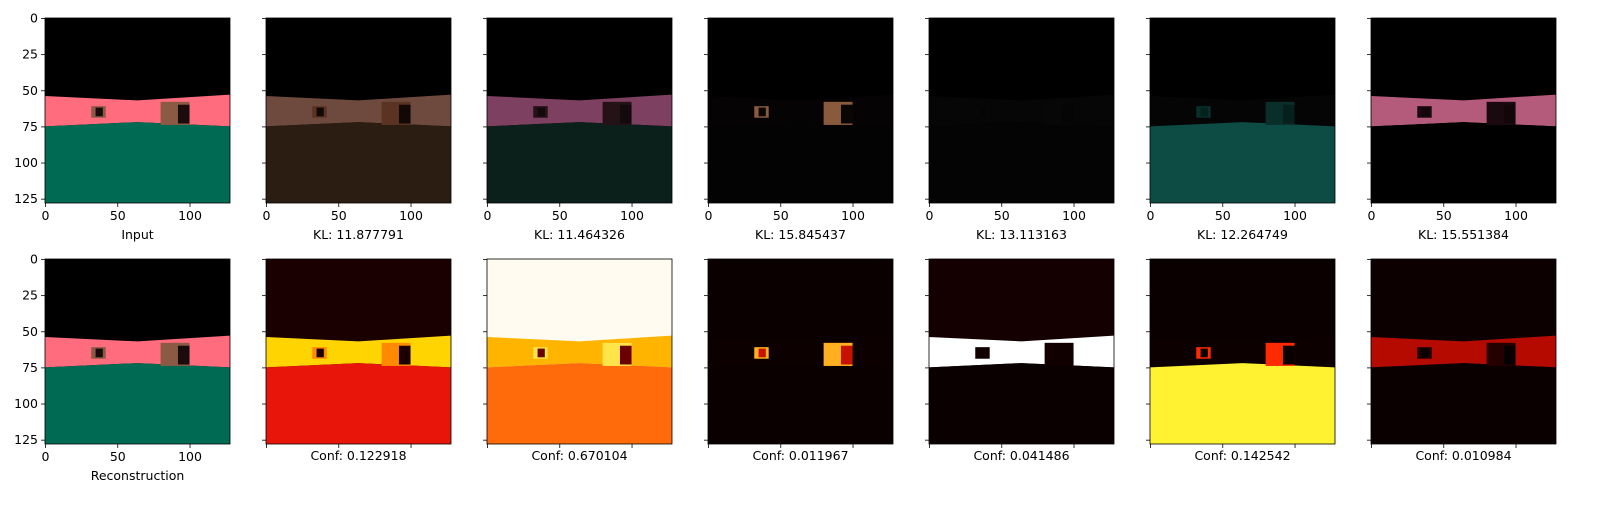 Image resolution: width=1609 pixels, height=509 pixels. I want to click on subplot-caption: Conf: 0.122918, so click(358, 455).